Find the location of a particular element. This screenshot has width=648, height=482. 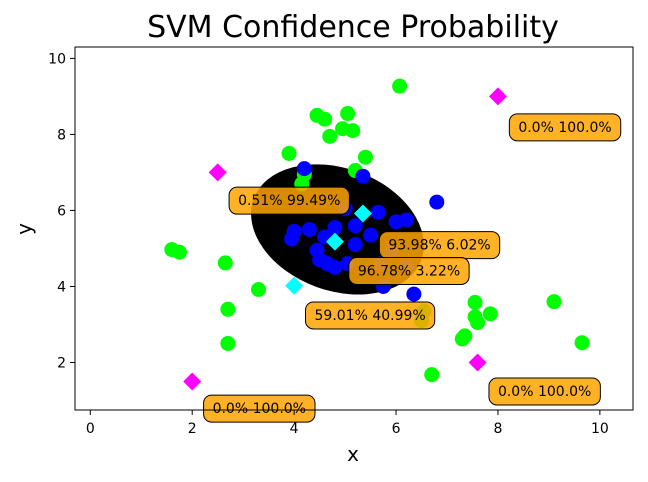

annotation-3: 96.78% 3.22% is located at coordinates (409, 271).